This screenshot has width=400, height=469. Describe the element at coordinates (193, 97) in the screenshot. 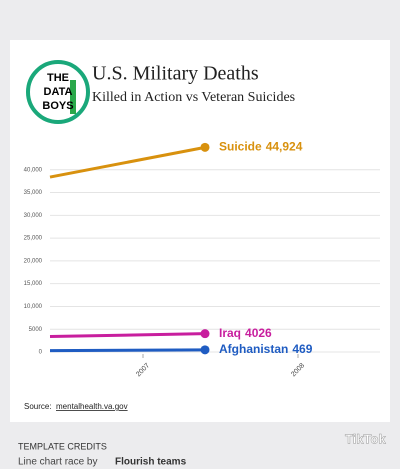

I see `chart-subtitle: Killed in Action vs Veteran Suicides` at that location.